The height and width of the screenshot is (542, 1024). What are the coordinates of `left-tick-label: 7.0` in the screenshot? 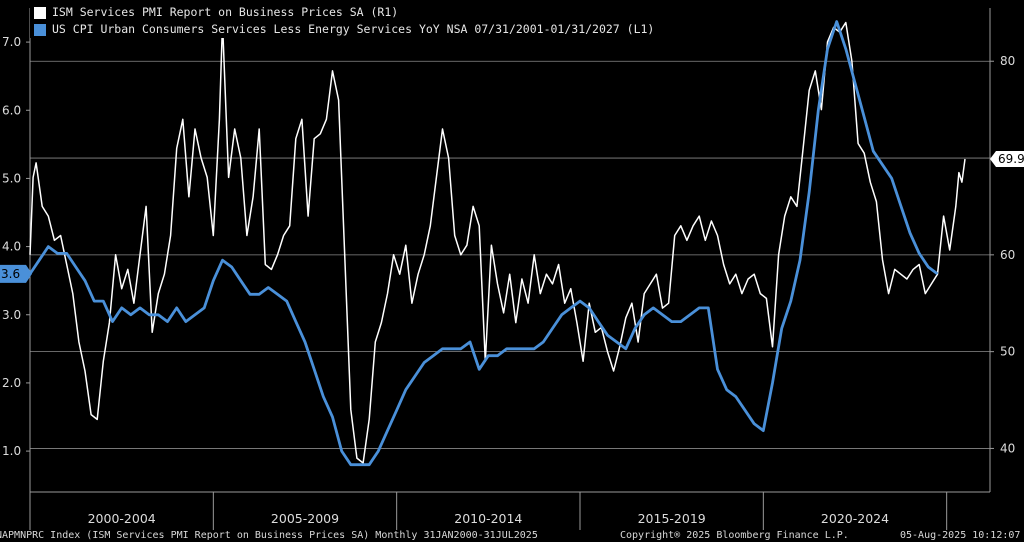 It's located at (11, 42).